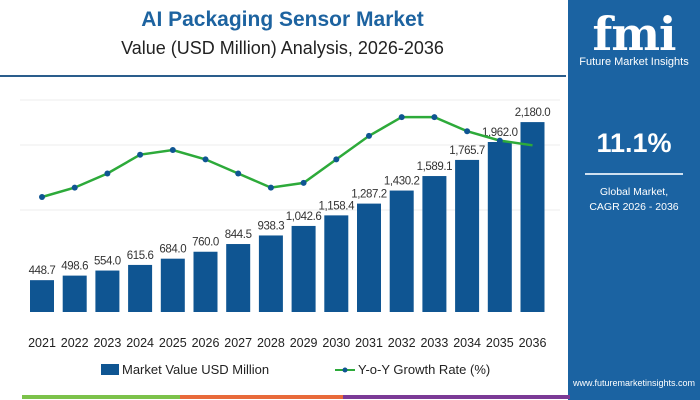 The image size is (700, 400). I want to click on cagr-label-line2: CAGR 2026 - 2036, so click(634, 207).